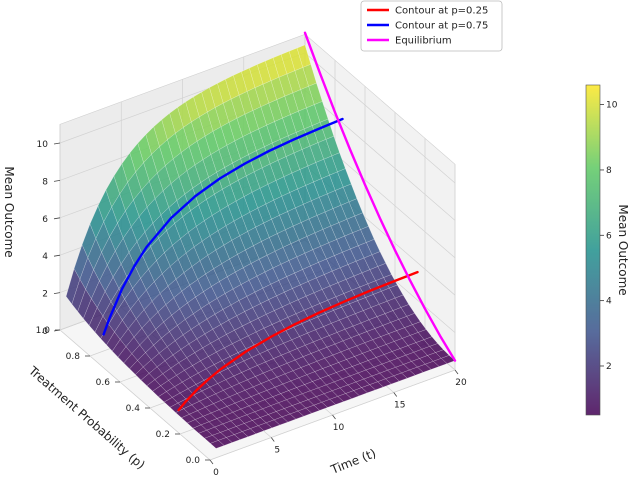 This screenshot has height=490, width=630. I want to click on z-tick-label: 2, so click(45, 295).